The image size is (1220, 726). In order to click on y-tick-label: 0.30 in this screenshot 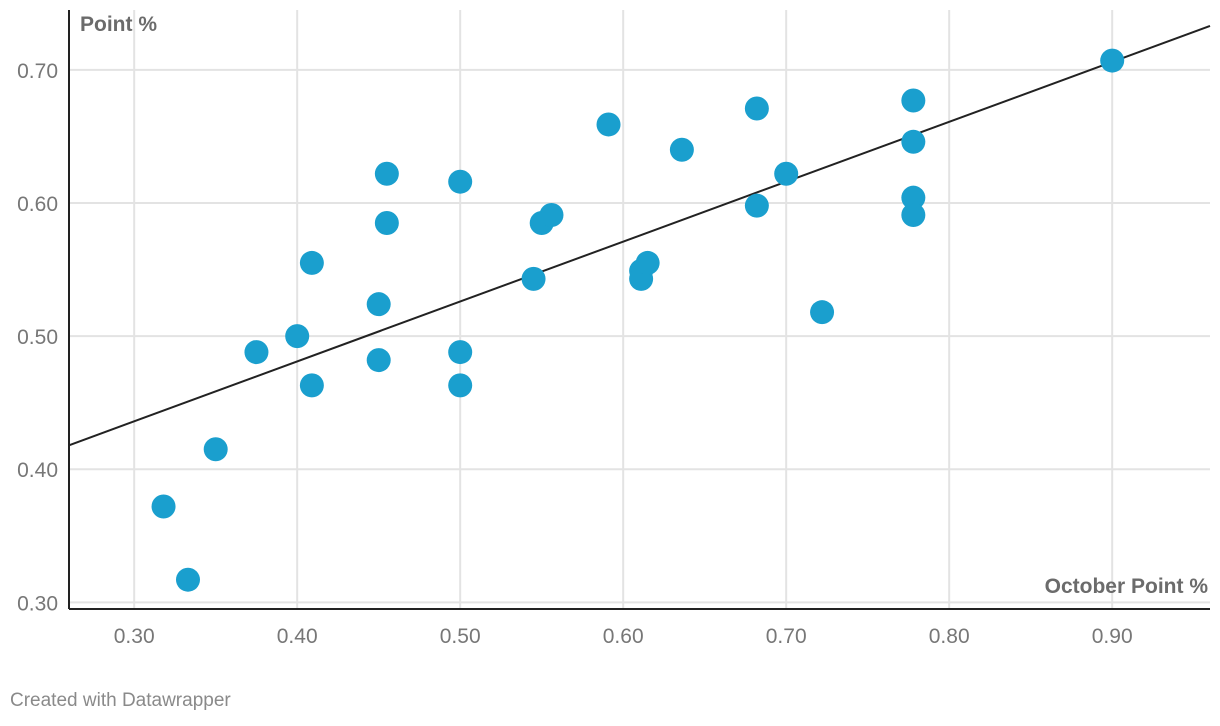, I will do `click(37, 603)`.